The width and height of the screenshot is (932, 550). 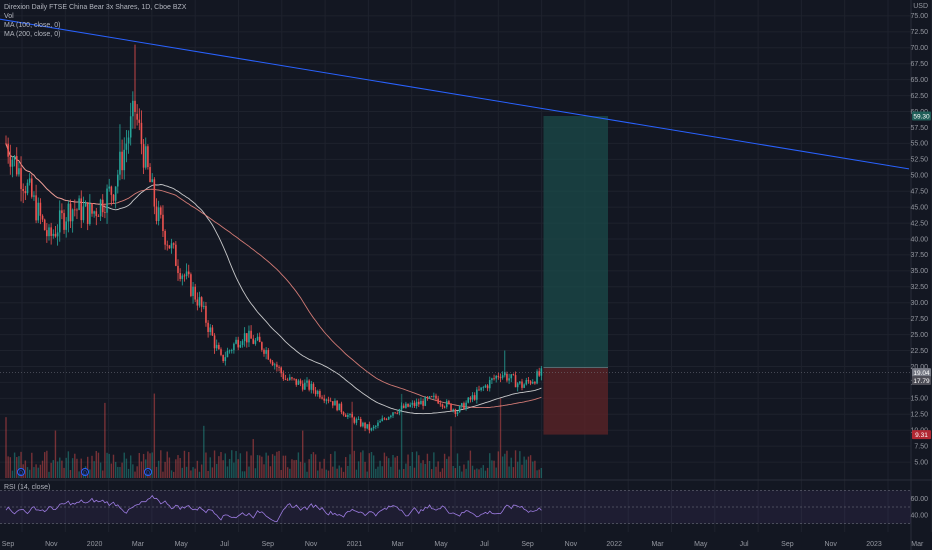 I want to click on price-tag-label: 59.30, so click(x=921, y=116).